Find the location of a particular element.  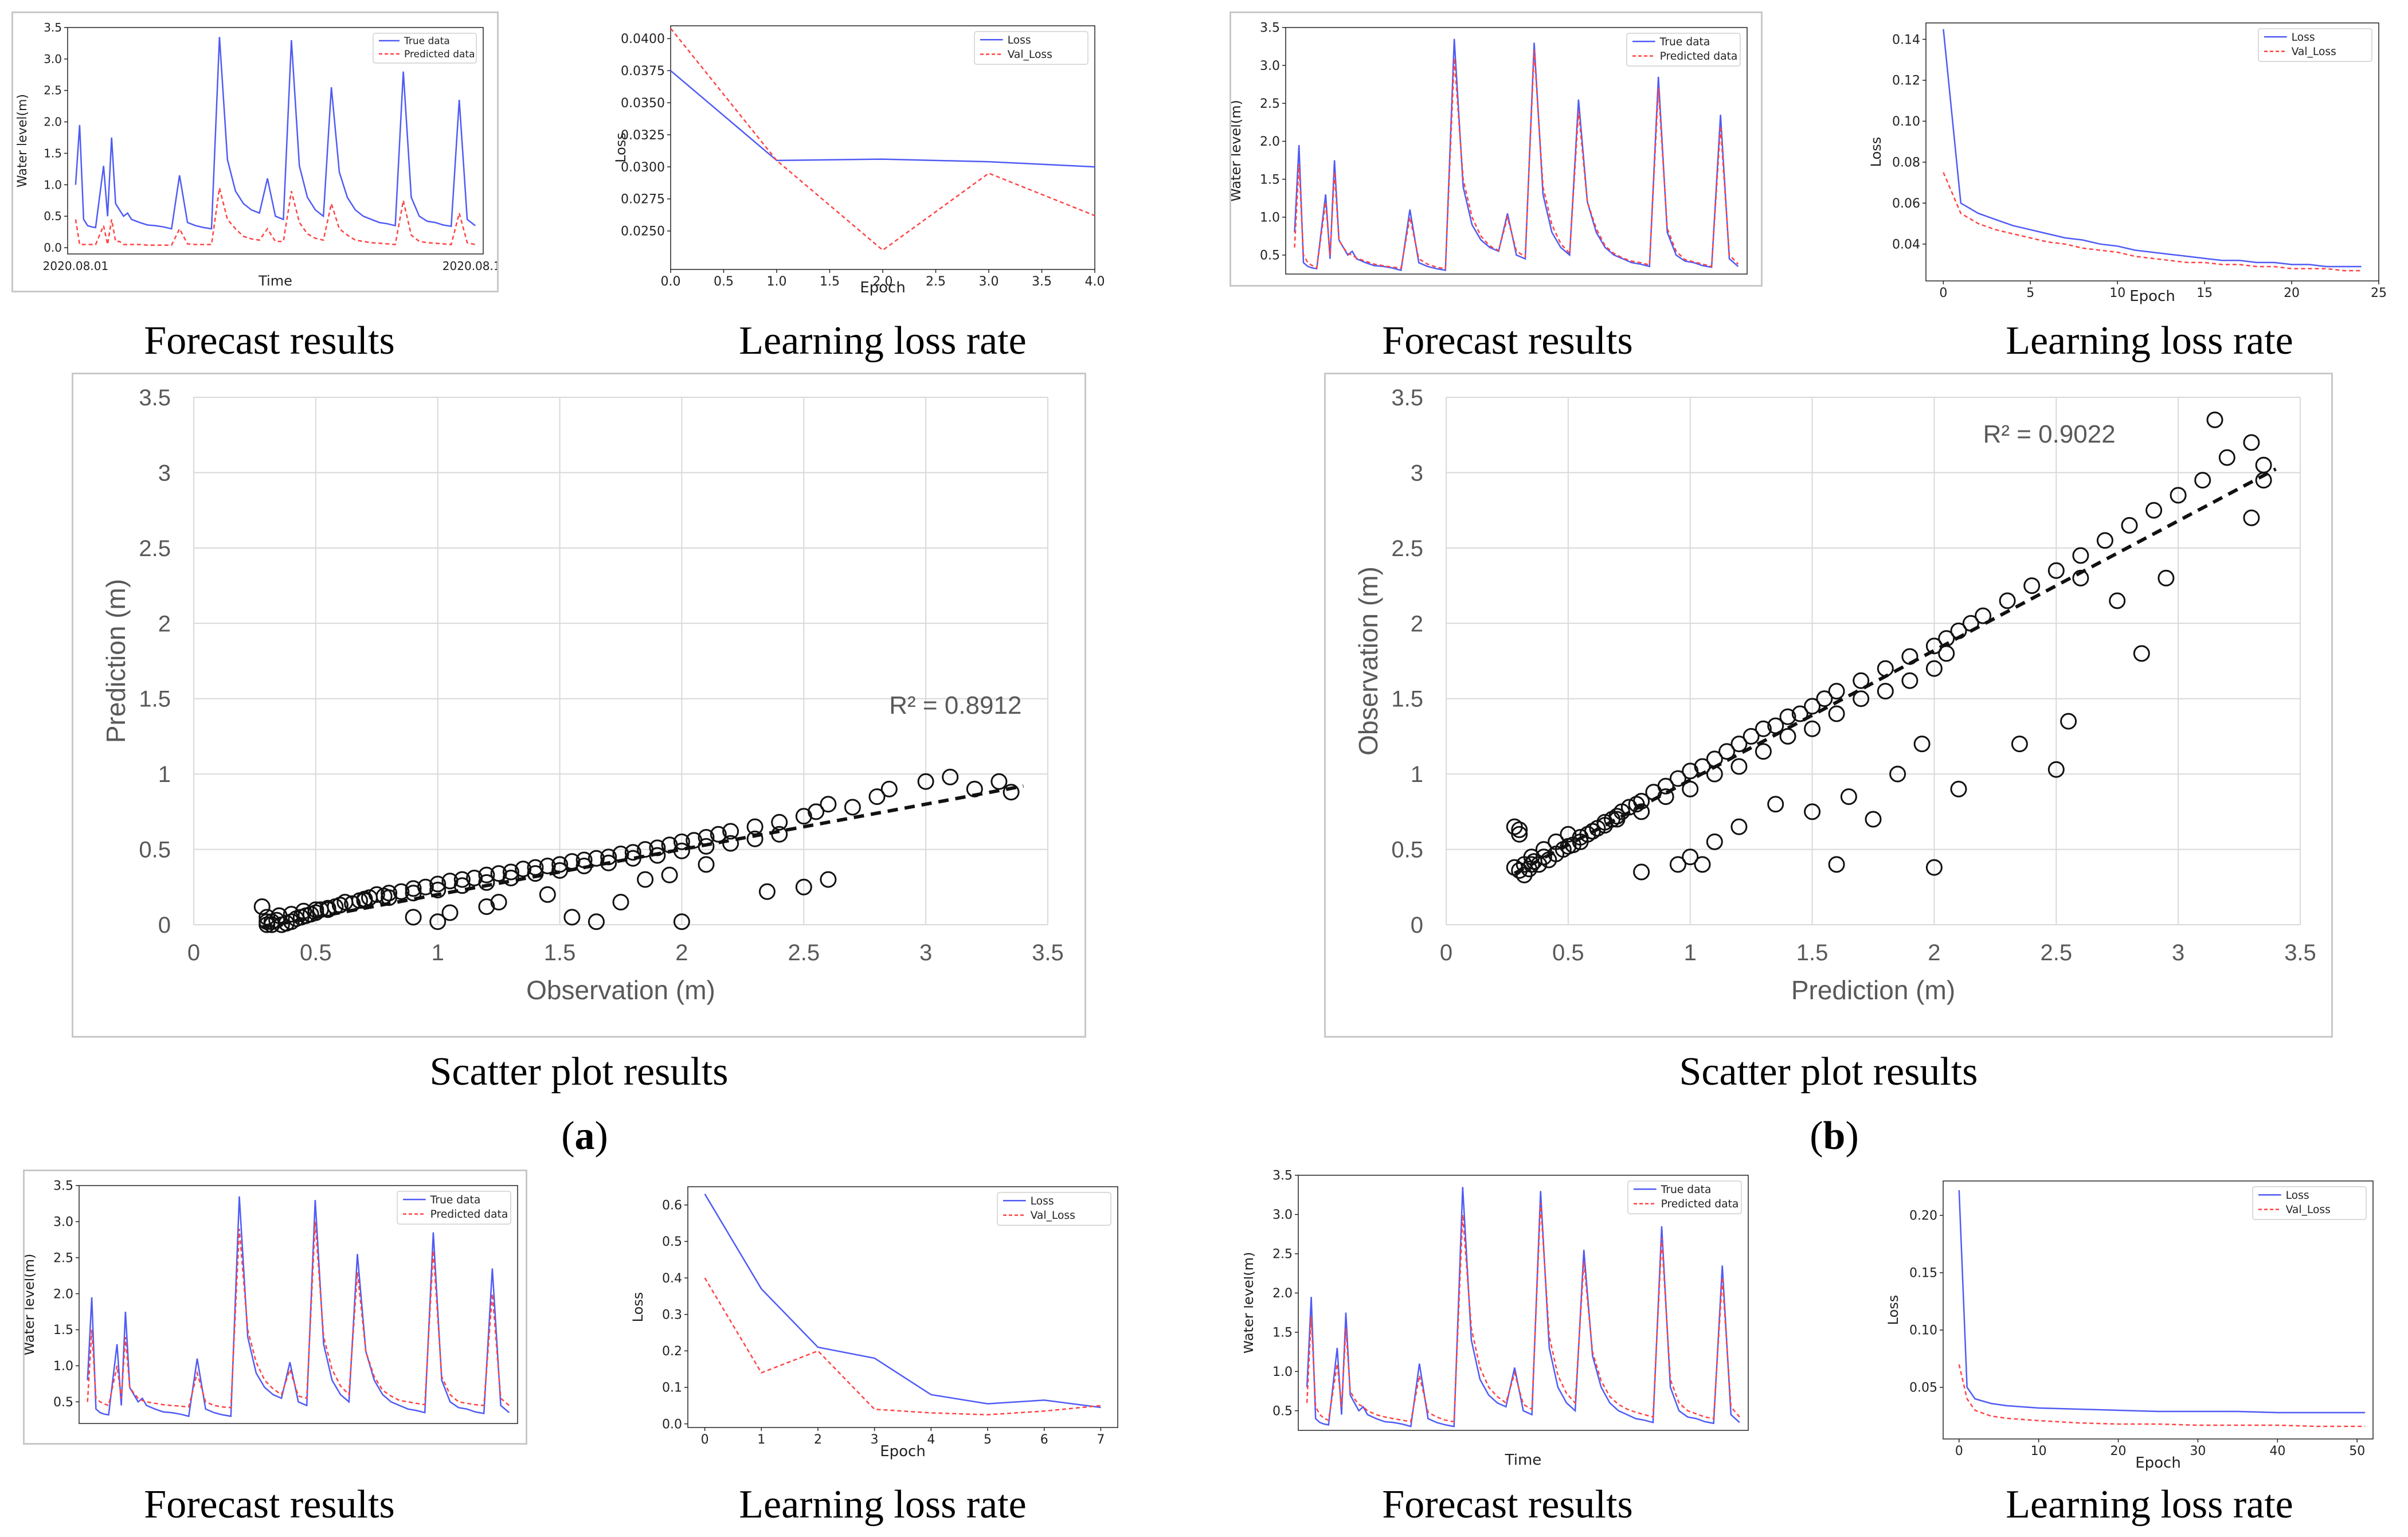

legend-label: Predicted data is located at coordinates (1699, 56).